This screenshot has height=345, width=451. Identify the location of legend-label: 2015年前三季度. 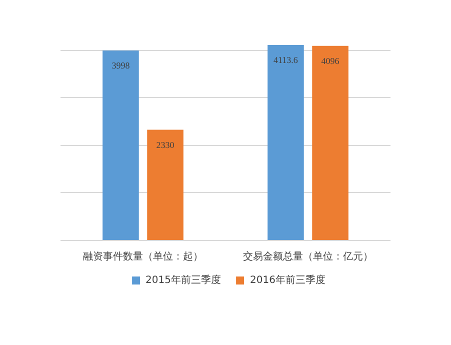
(183, 280).